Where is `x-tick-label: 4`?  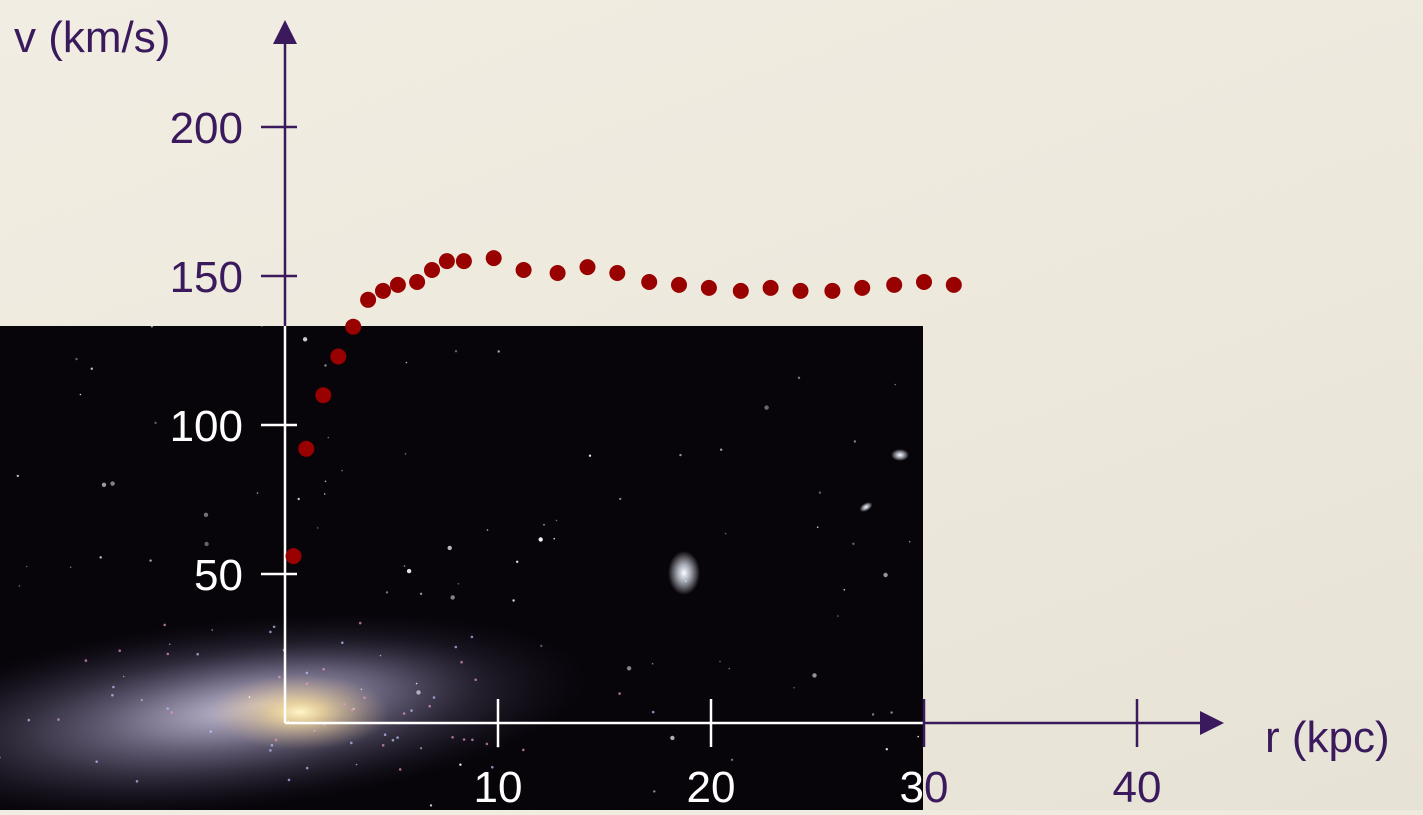 x-tick-label: 4 is located at coordinates (1125, 786).